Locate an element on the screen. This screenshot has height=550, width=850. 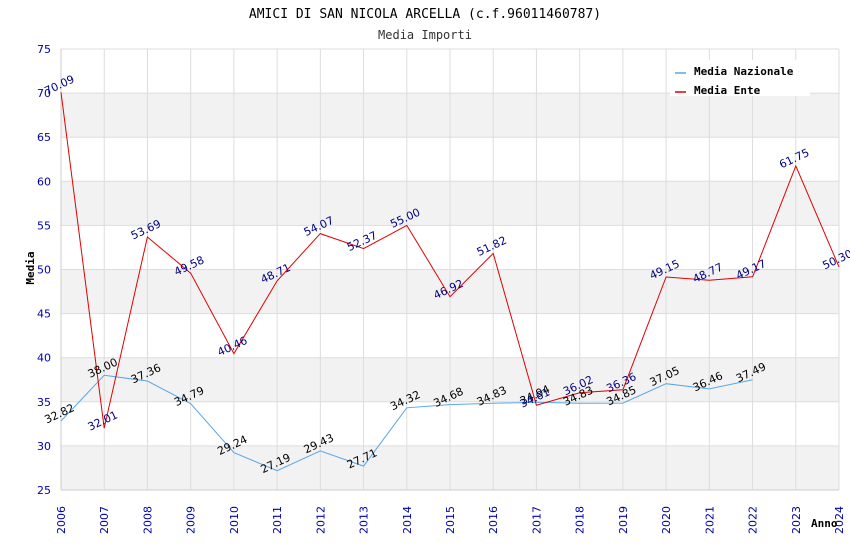
y-tick-label: 50 is located at coordinates (44, 270).